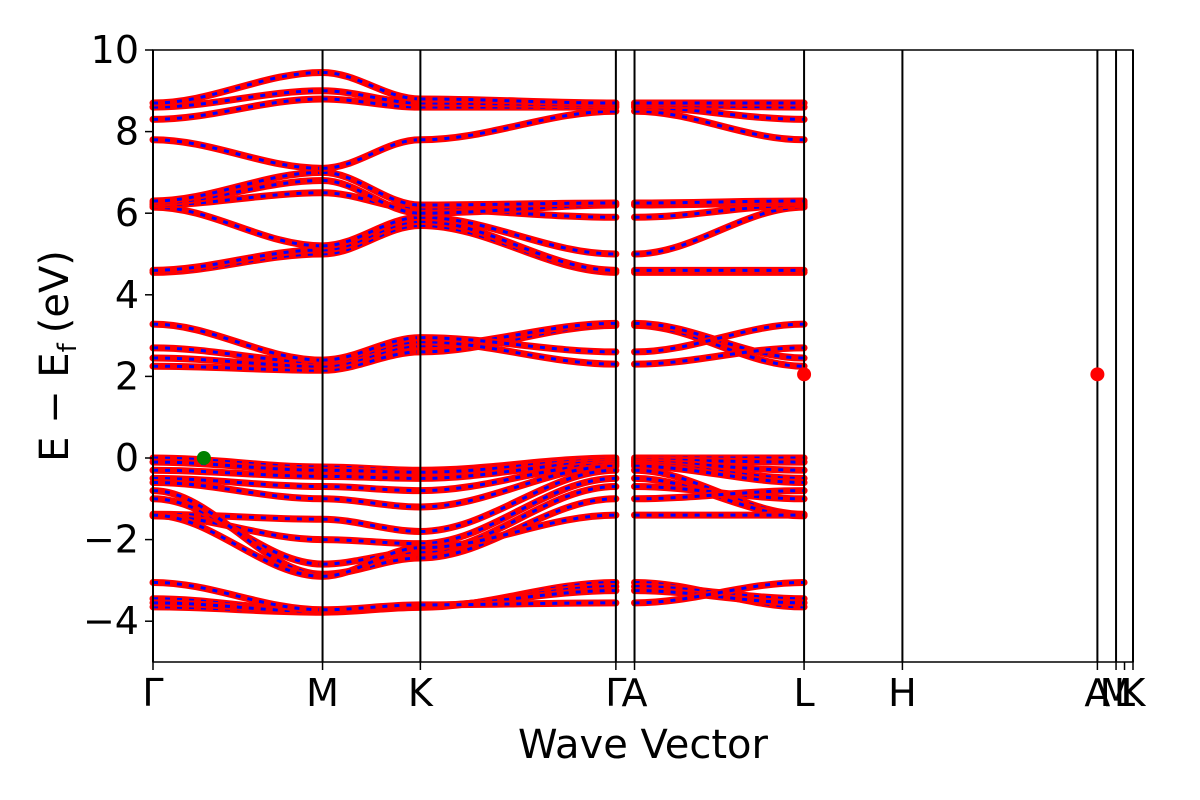  Describe the element at coordinates (118, 335) in the screenshot. I see `y-axis-ticks: −4 −2 0 2 4 6 8 10` at that location.